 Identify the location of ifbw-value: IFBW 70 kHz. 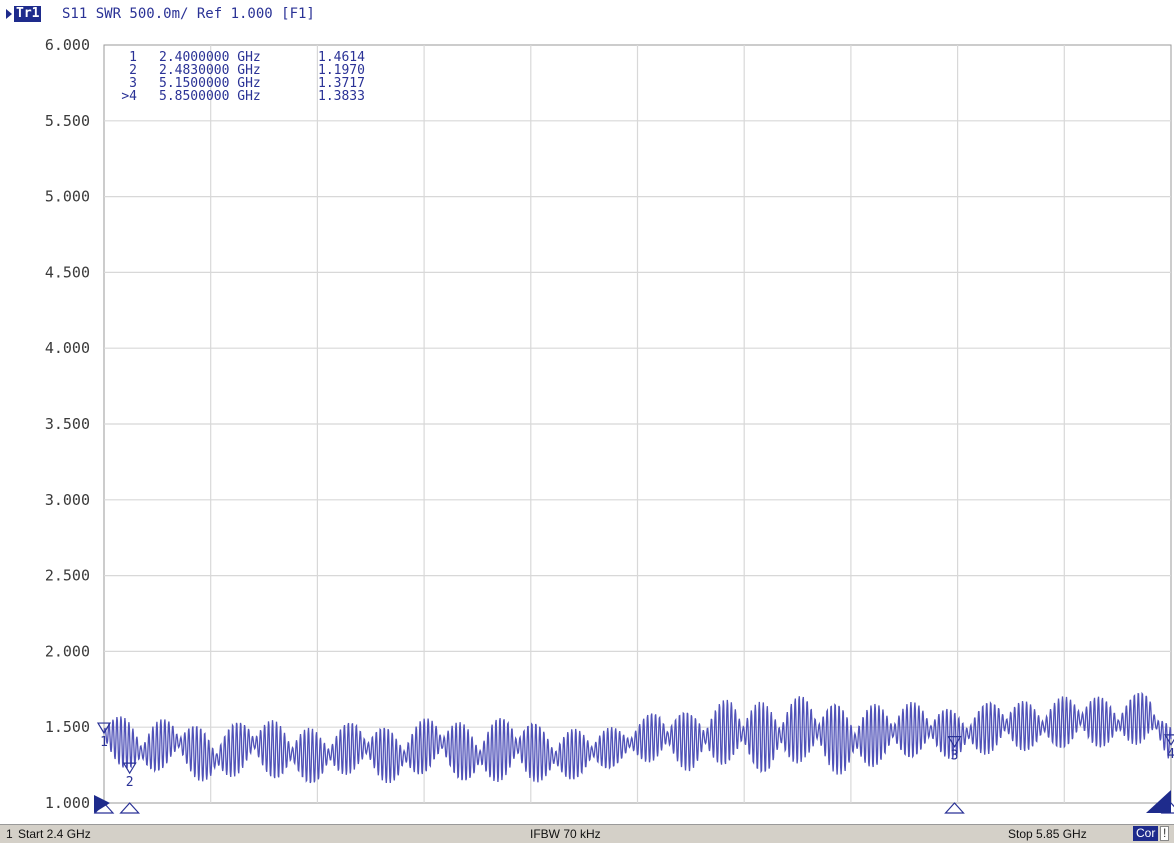
(565, 834).